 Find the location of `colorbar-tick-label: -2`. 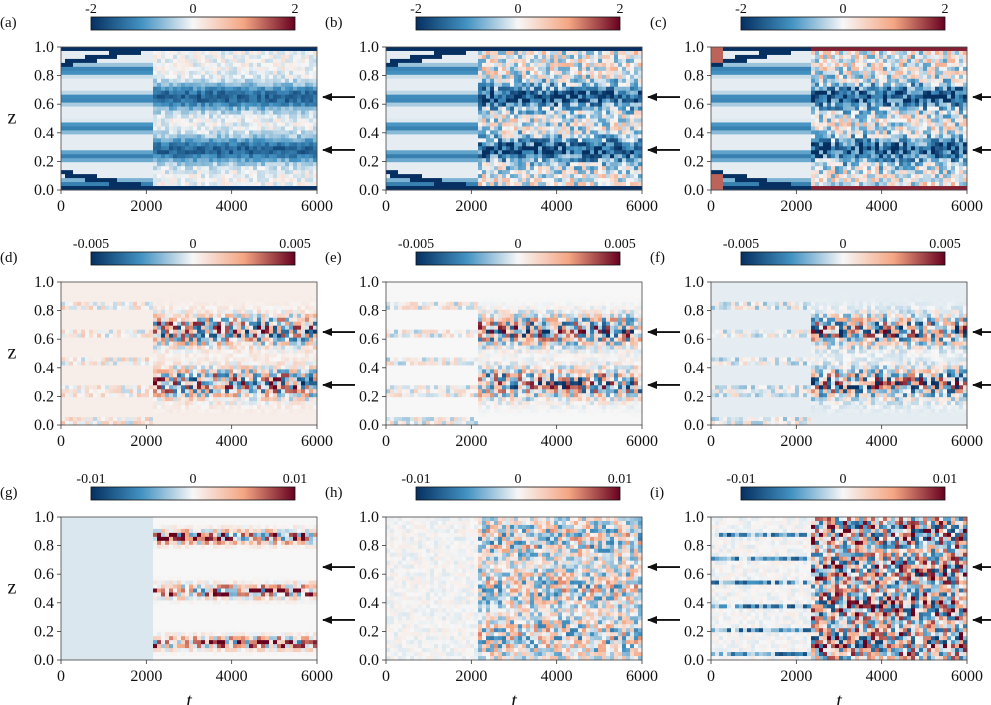

colorbar-tick-label: -2 is located at coordinates (91, 9).